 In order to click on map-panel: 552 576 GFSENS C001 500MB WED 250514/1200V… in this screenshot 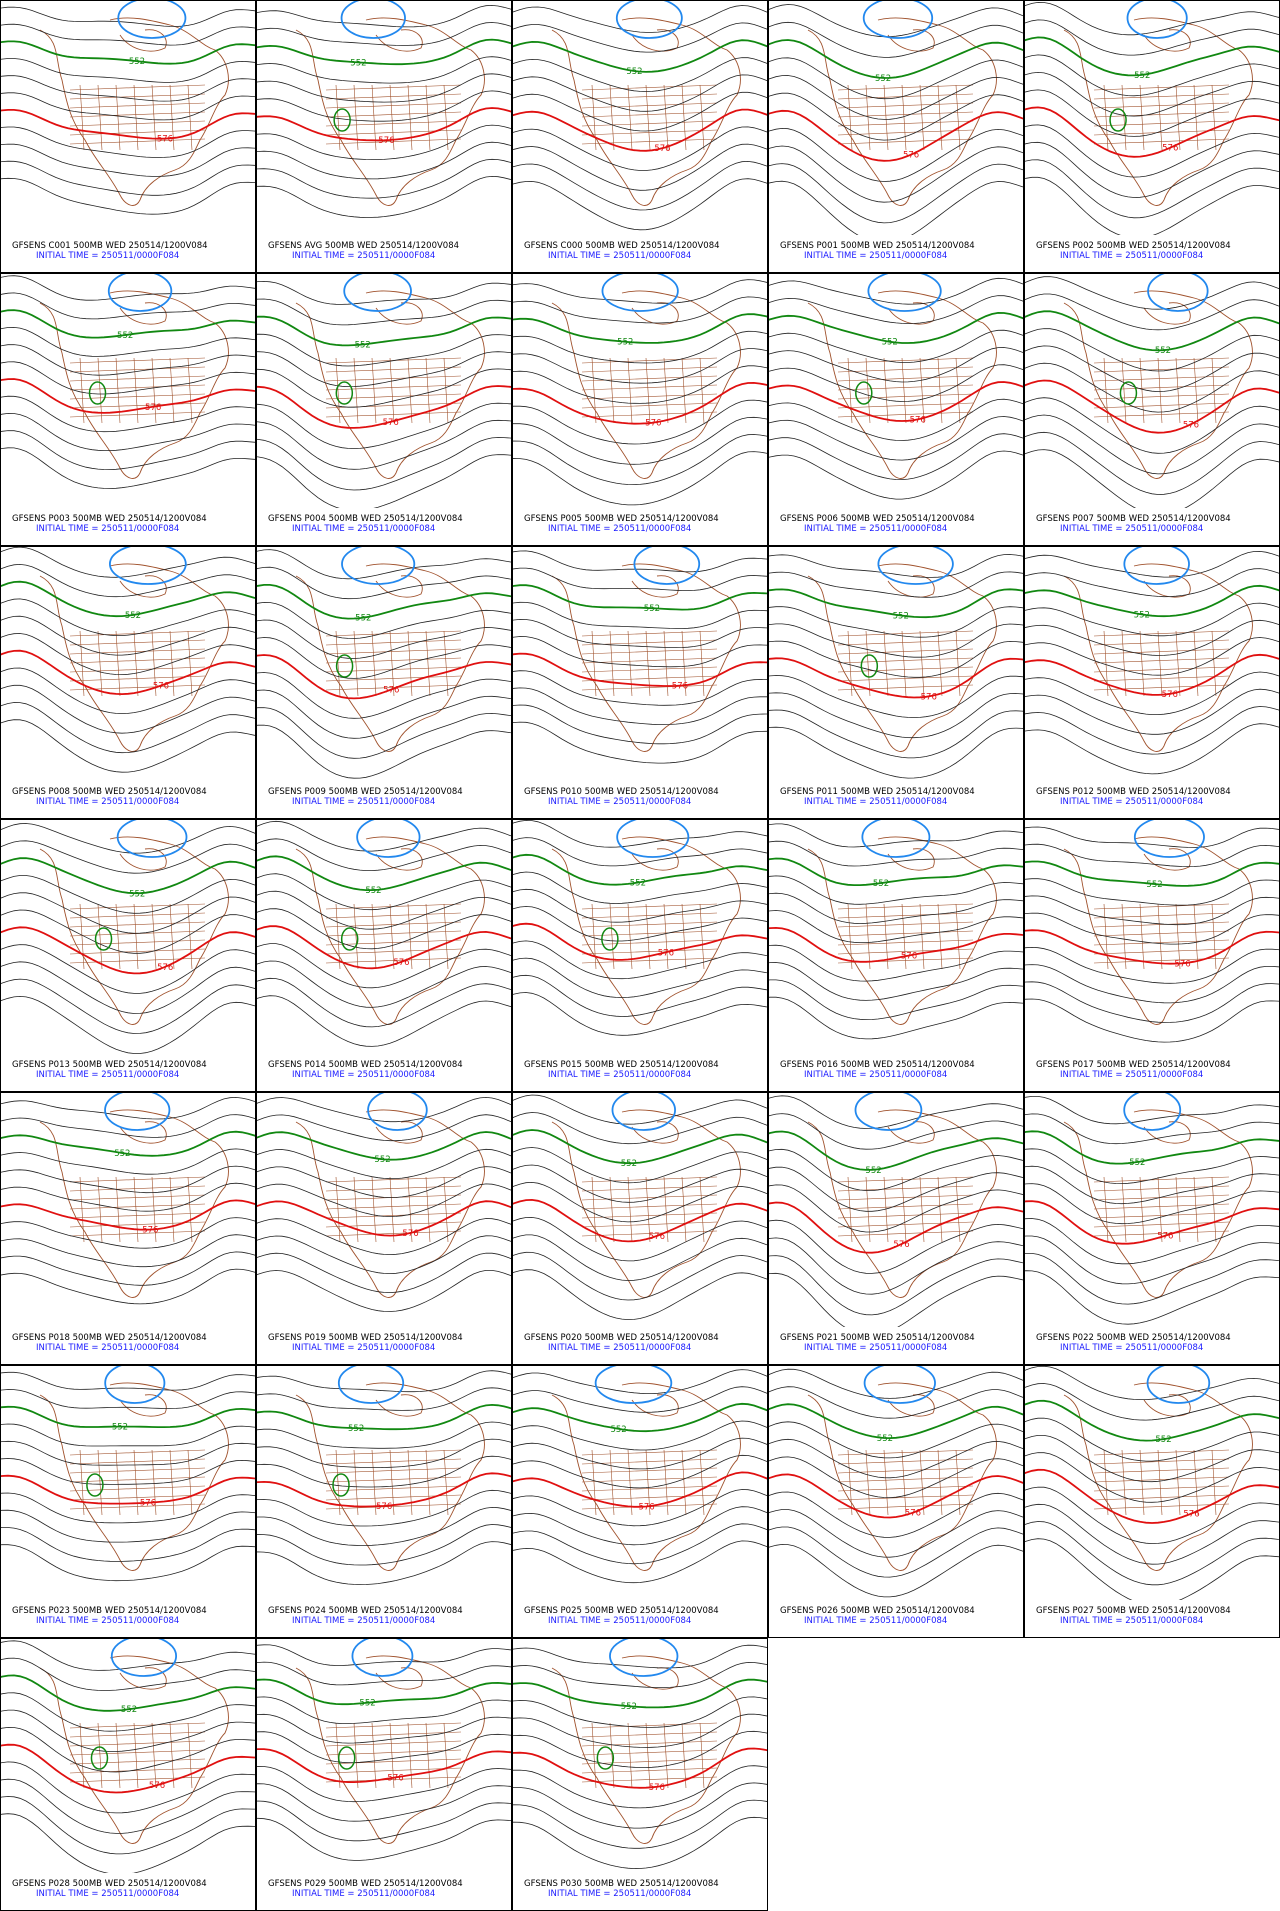, I will do `click(128, 136)`.